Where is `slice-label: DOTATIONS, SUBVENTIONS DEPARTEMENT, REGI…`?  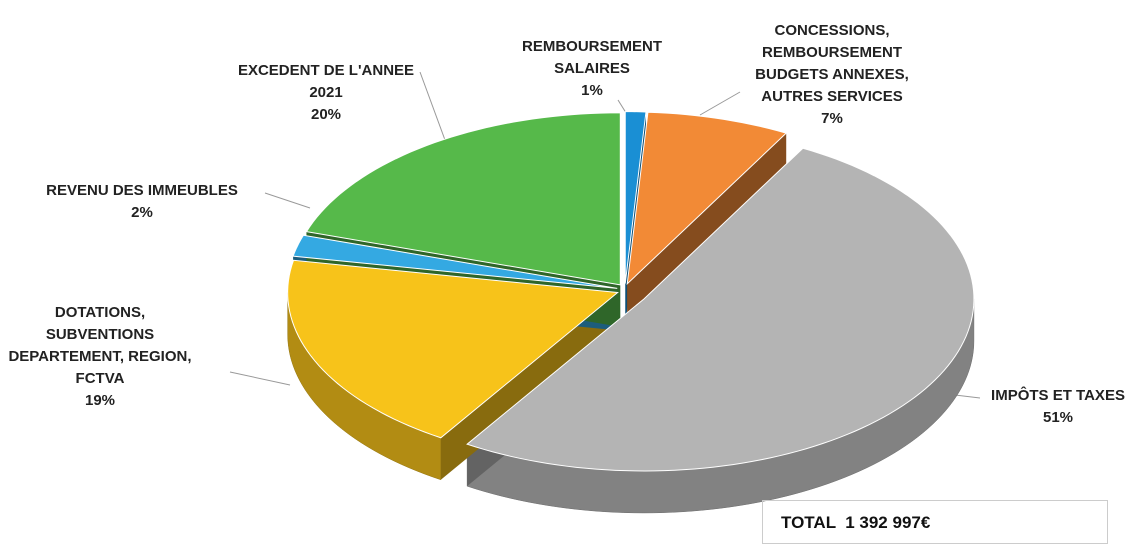 slice-label: DOTATIONS, SUBVENTIONS DEPARTEMENT, REGI… is located at coordinates (115, 357).